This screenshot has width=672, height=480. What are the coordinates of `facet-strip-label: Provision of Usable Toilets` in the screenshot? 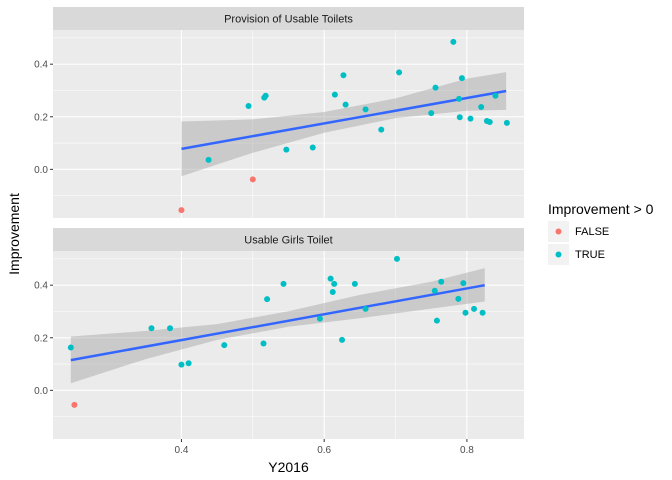 It's located at (288, 20).